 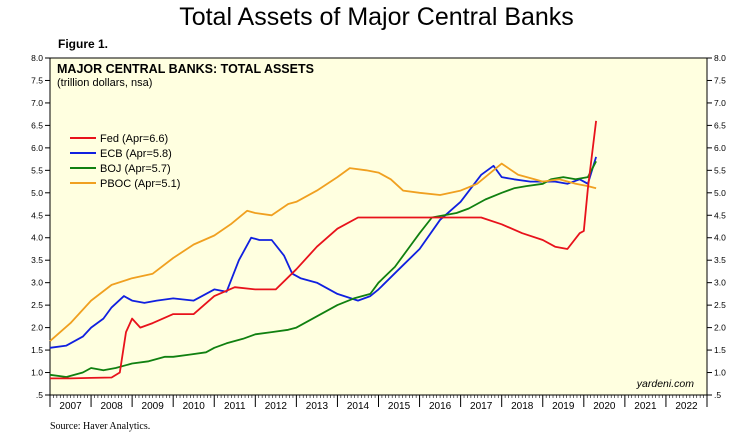 What do you see at coordinates (37, 328) in the screenshot?
I see `y-tick-label-left: 2.0` at bounding box center [37, 328].